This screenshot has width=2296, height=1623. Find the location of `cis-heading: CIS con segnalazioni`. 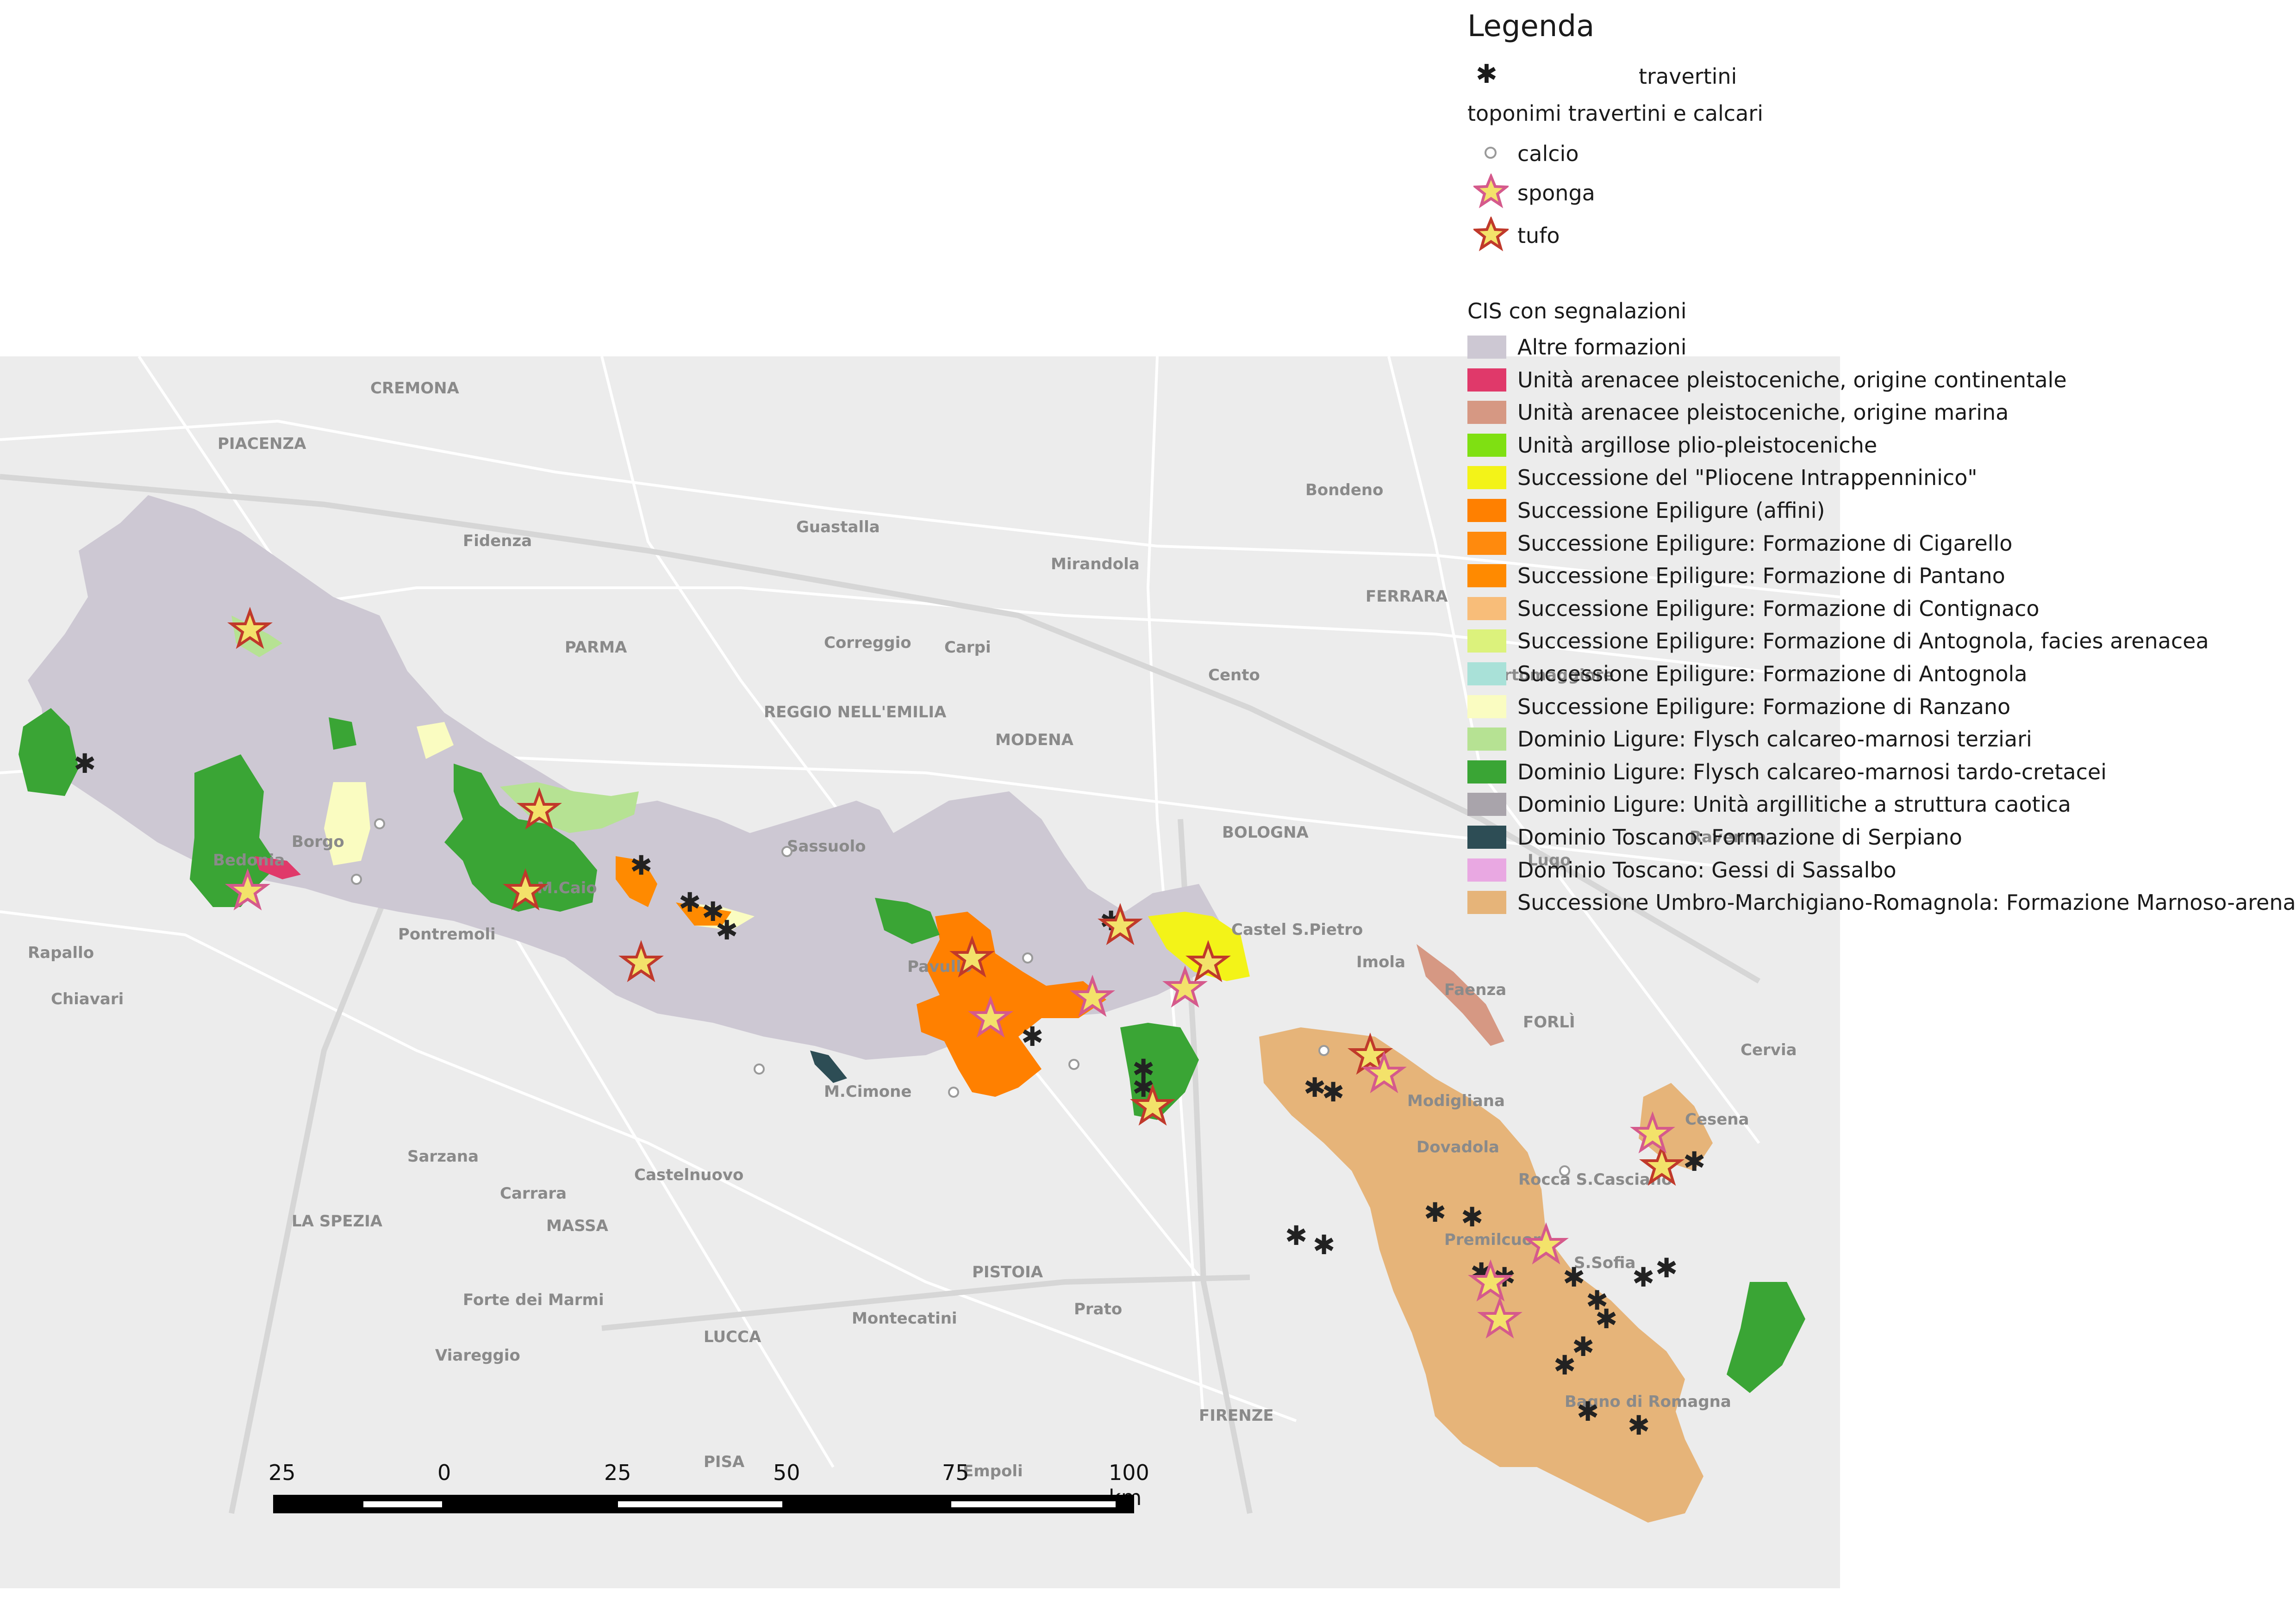

cis-heading: CIS con segnalazioni is located at coordinates (1577, 310).